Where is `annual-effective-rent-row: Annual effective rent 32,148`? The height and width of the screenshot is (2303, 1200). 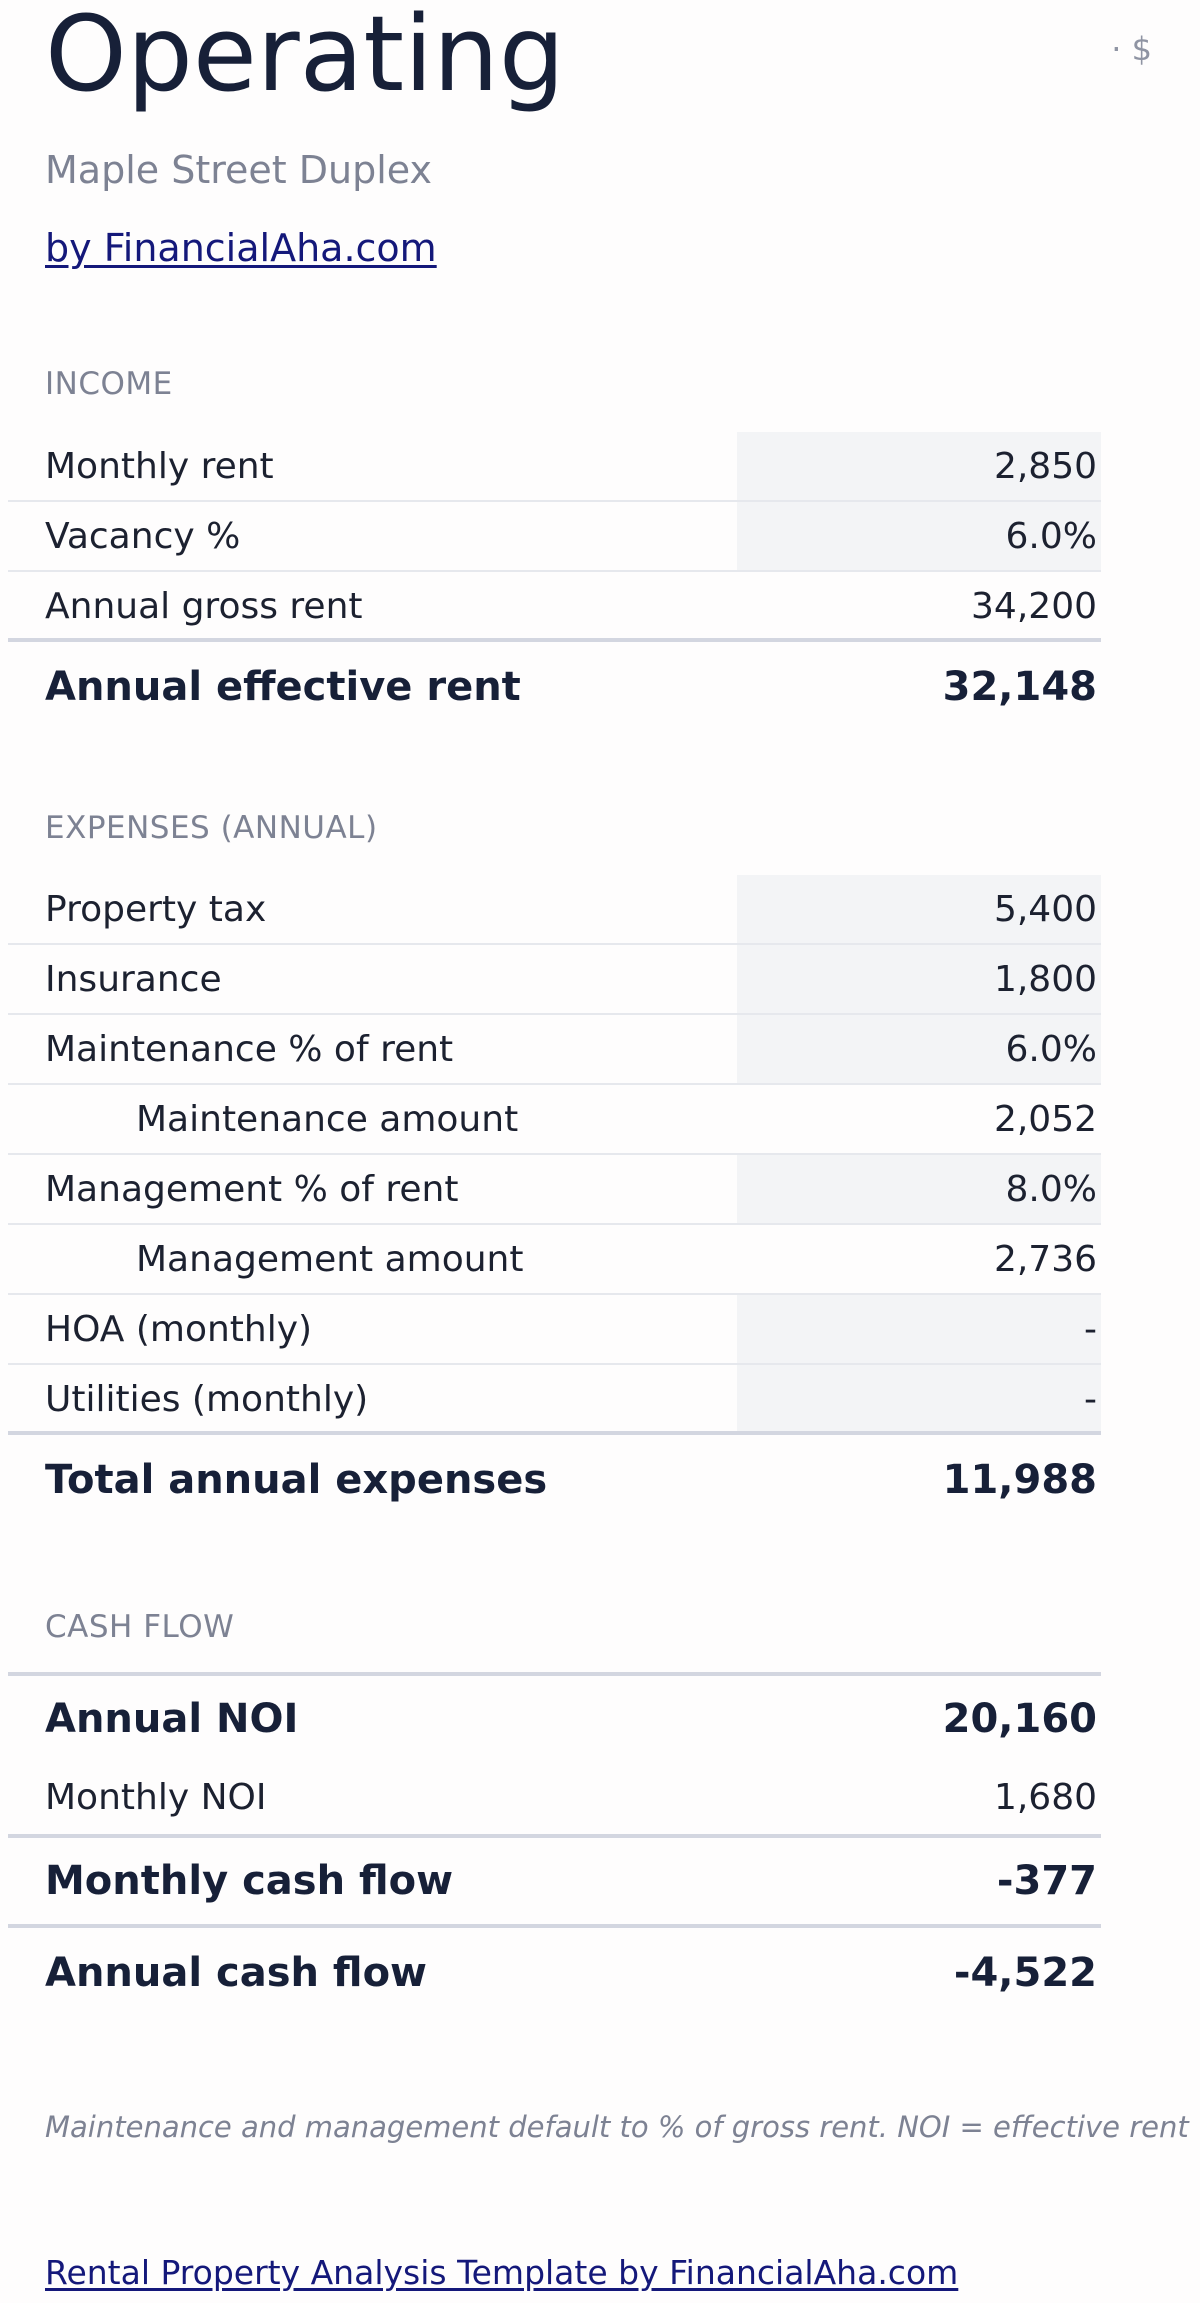 annual-effective-rent-row: Annual effective rent 32,148 is located at coordinates (554, 689).